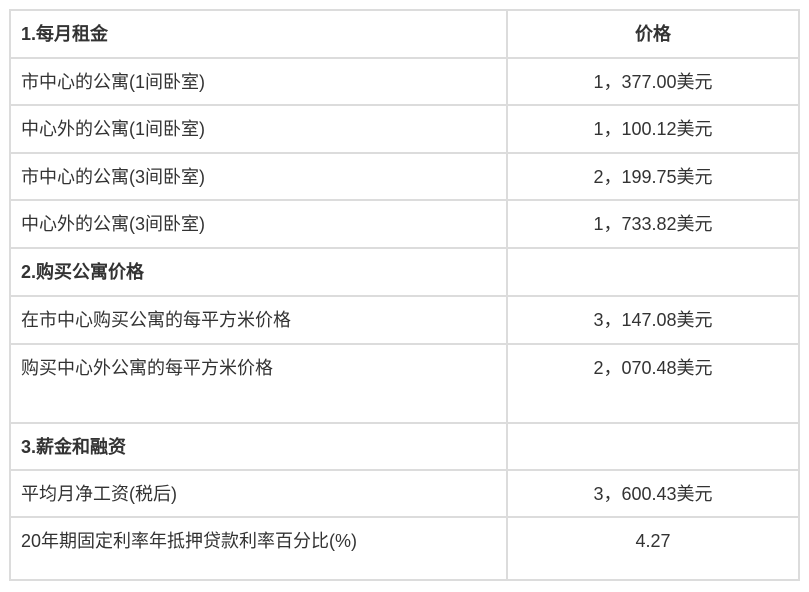  What do you see at coordinates (653, 177) in the screenshot?
I see `row-value: 2，199.75美元` at bounding box center [653, 177].